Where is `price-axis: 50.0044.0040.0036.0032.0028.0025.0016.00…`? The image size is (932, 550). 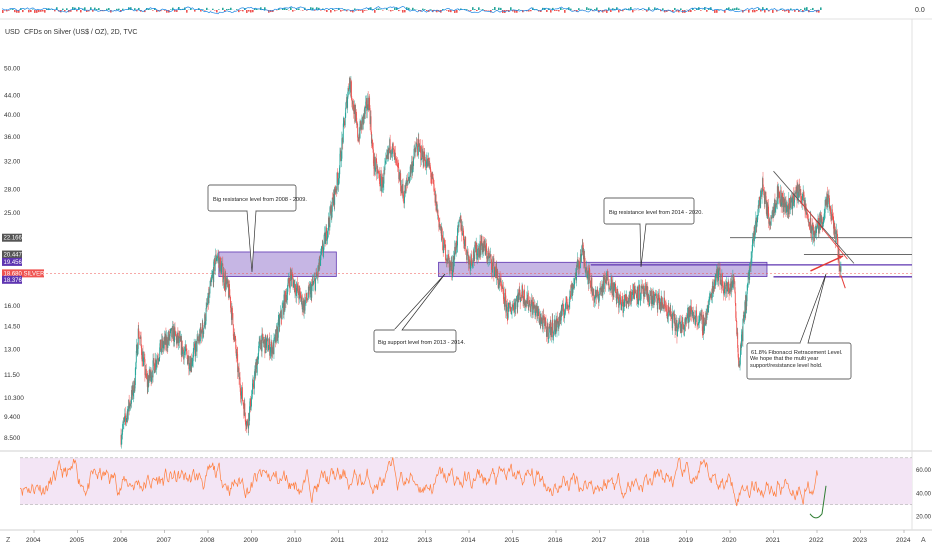
price-axis: 50.0044.0040.0036.0032.0028.0025.0016.00… is located at coordinates (14, 254).